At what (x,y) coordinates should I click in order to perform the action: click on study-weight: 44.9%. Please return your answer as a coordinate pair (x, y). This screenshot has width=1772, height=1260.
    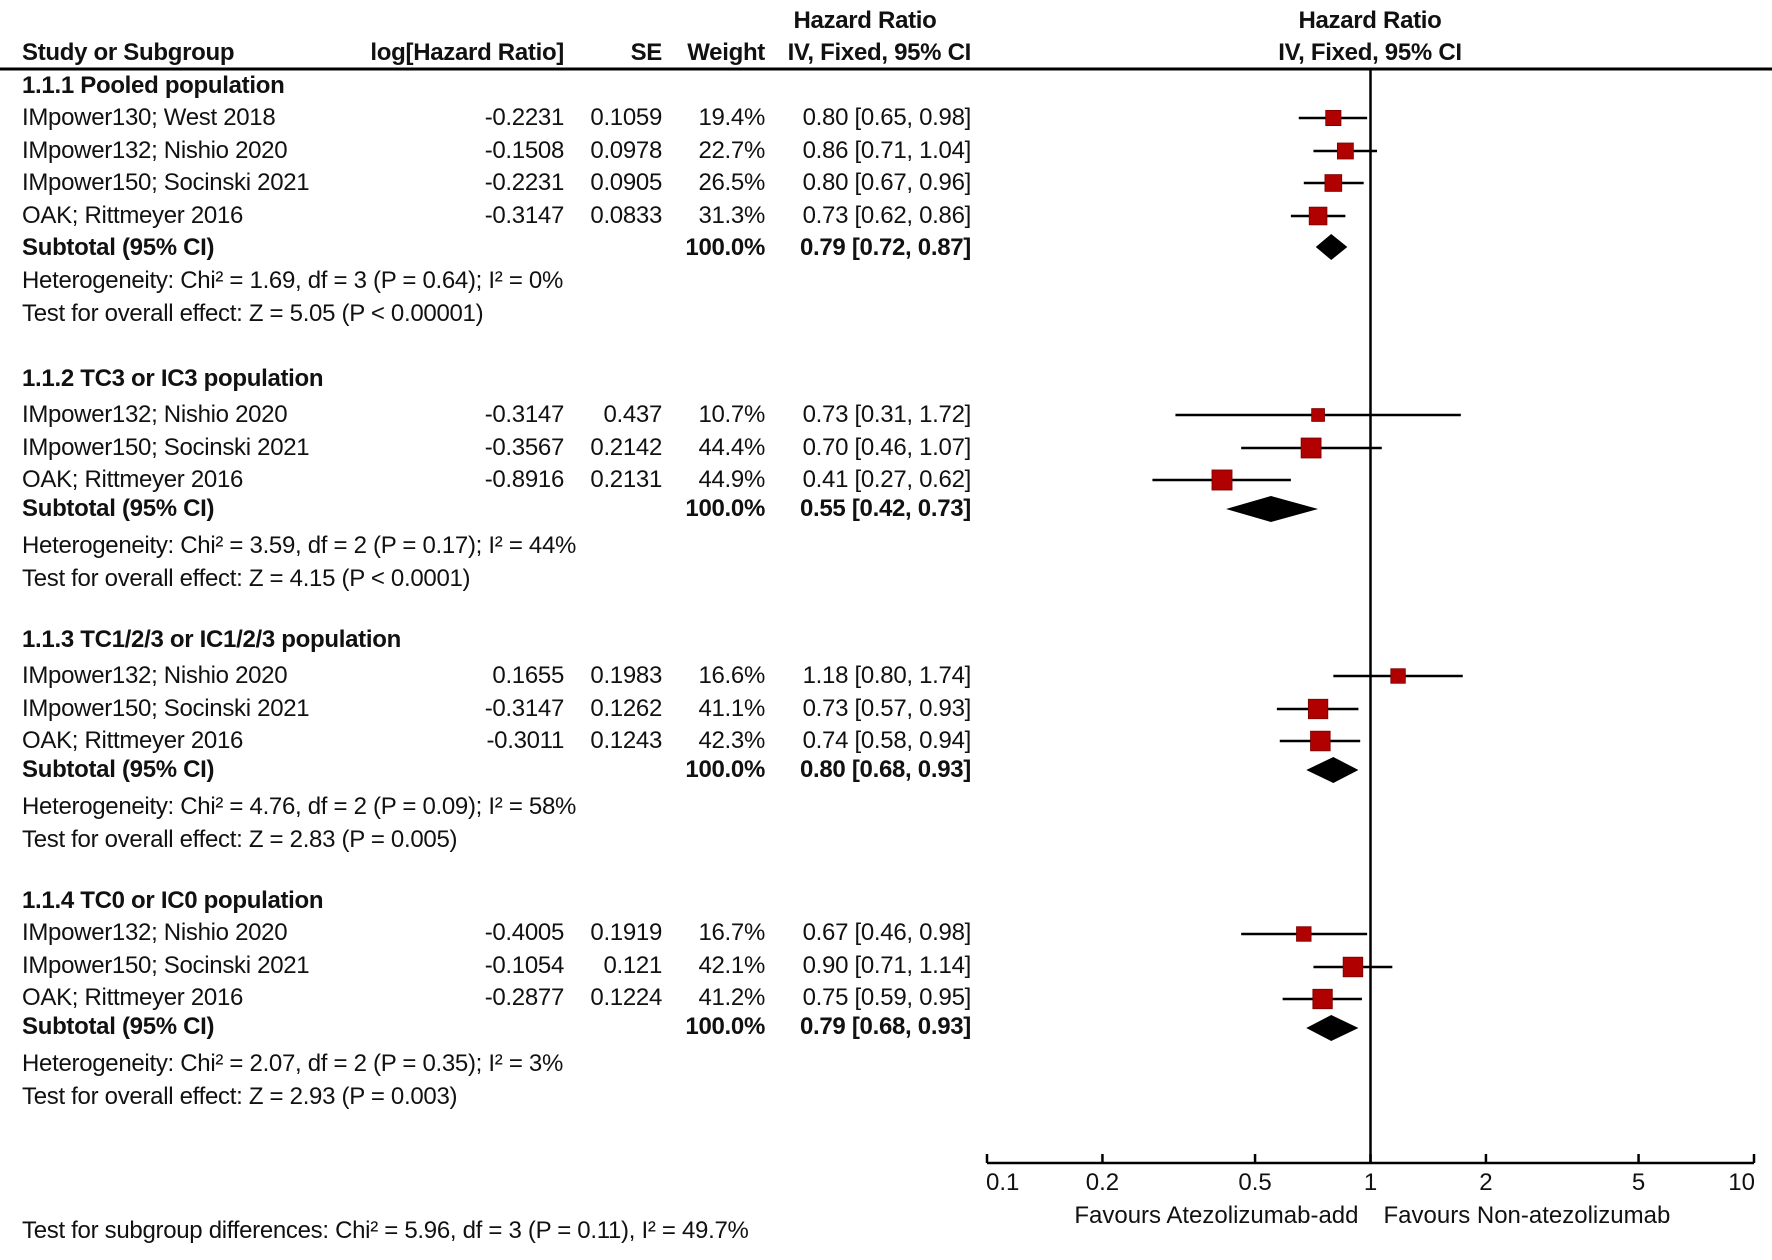
    Looking at the image, I should click on (731, 479).